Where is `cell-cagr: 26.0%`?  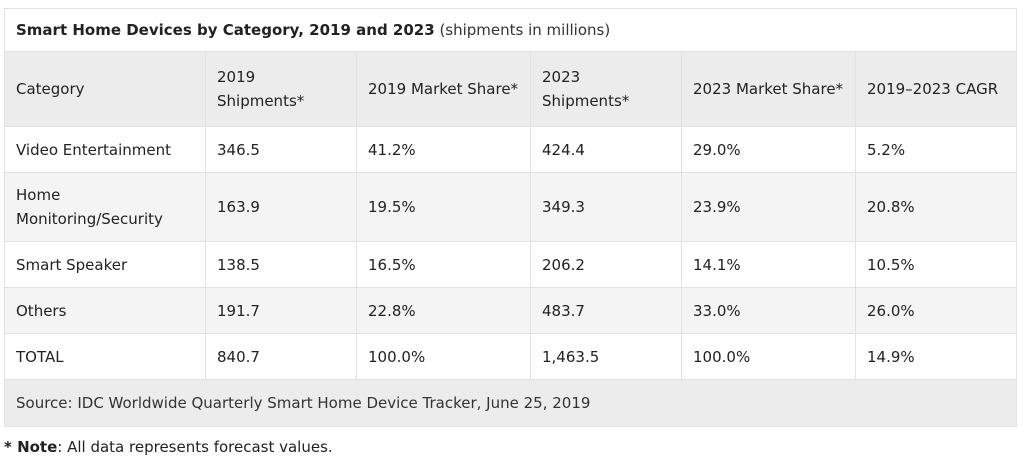 cell-cagr: 26.0% is located at coordinates (936, 310).